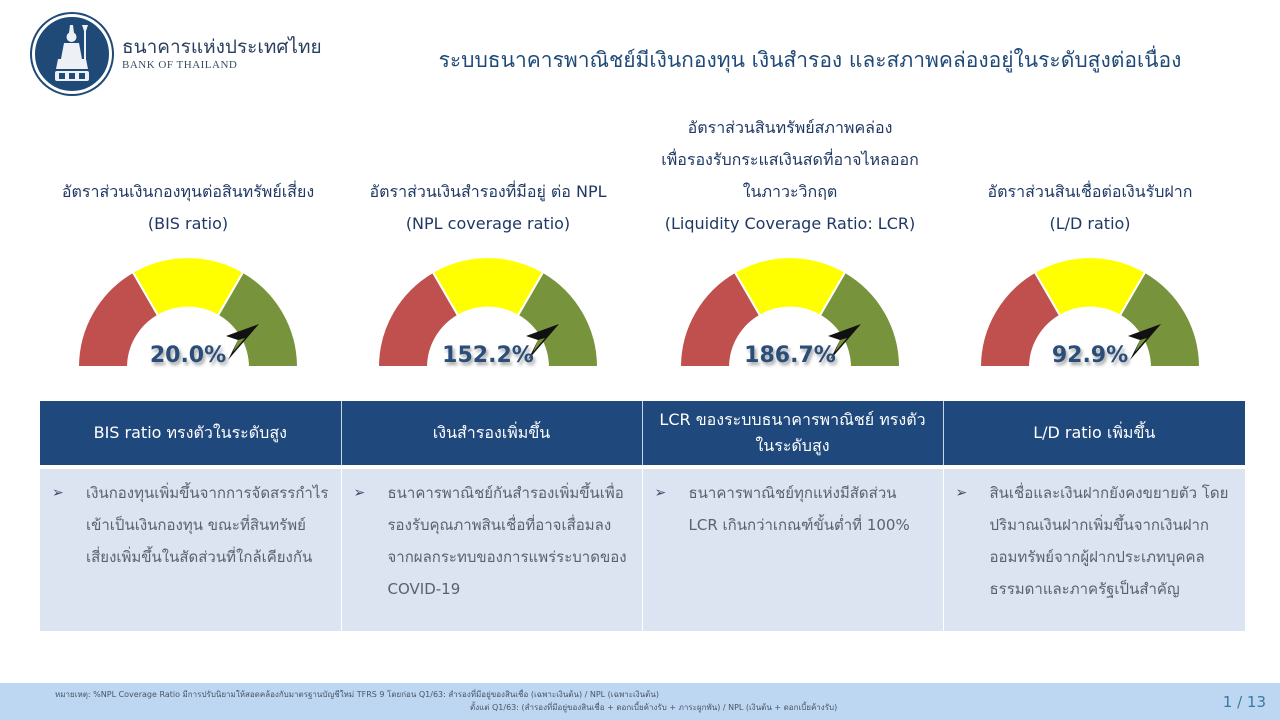 This screenshot has width=1280, height=720. I want to click on column-header-reserves: เงินสำรองเพิ่มขึ้น, so click(492, 434).